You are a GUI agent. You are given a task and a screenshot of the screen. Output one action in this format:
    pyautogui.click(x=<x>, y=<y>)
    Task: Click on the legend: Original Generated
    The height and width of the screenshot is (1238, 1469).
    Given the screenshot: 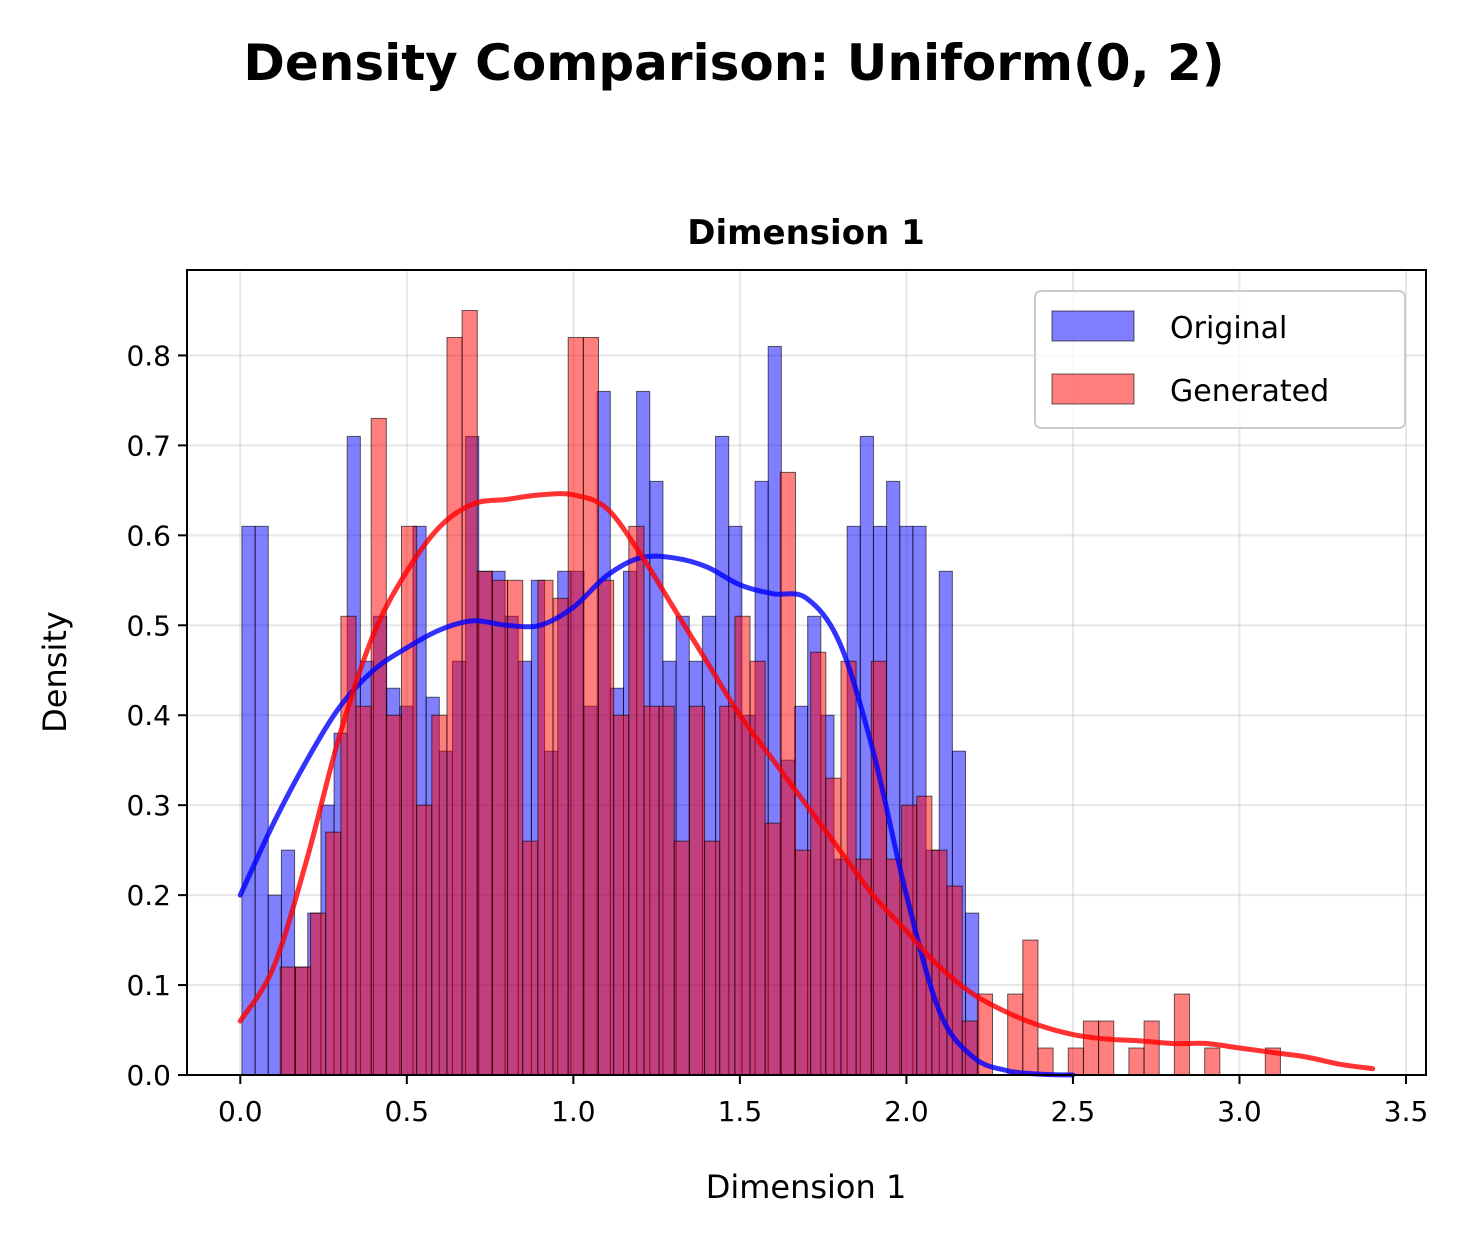 What is the action you would take?
    pyautogui.click(x=1220, y=359)
    